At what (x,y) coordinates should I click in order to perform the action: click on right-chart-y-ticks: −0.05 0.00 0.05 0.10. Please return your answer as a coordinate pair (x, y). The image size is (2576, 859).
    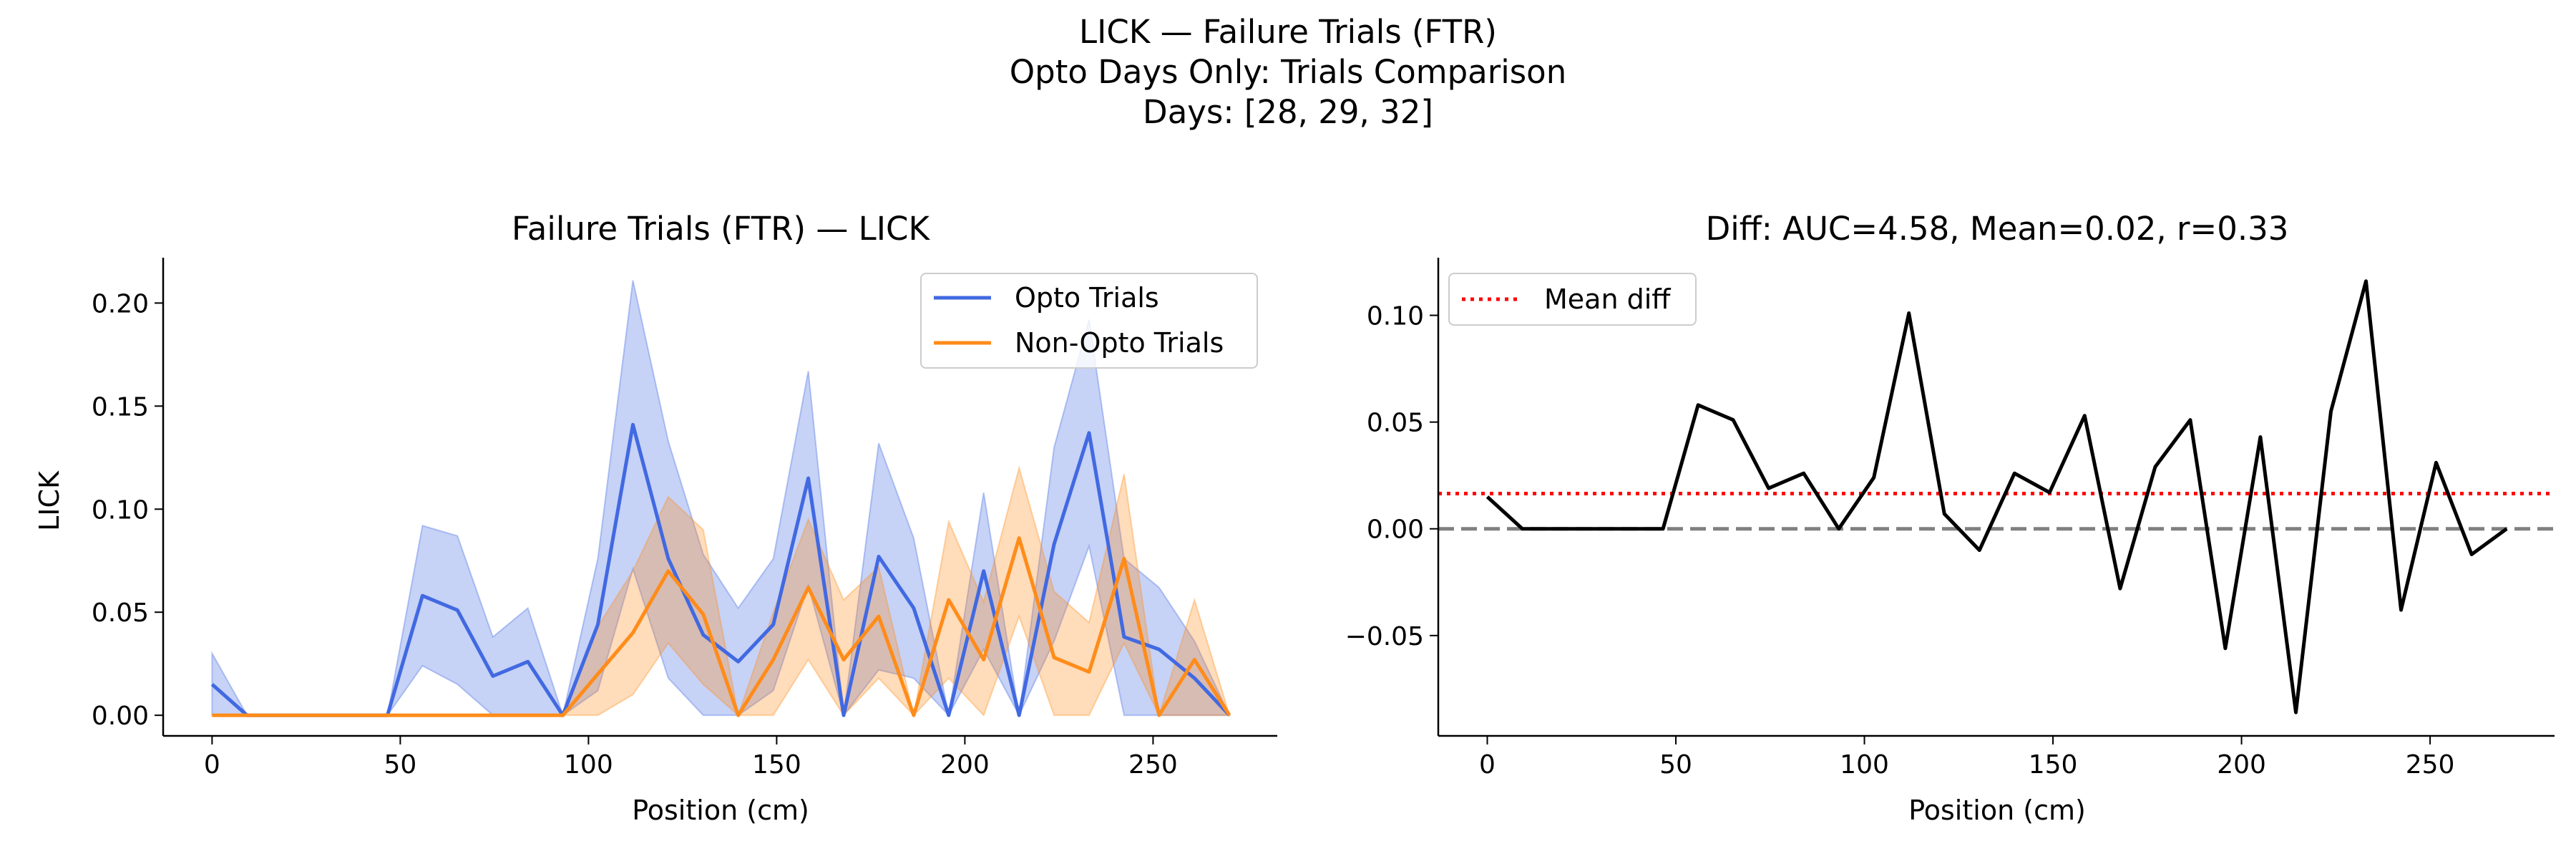
    Looking at the image, I should click on (1391, 476).